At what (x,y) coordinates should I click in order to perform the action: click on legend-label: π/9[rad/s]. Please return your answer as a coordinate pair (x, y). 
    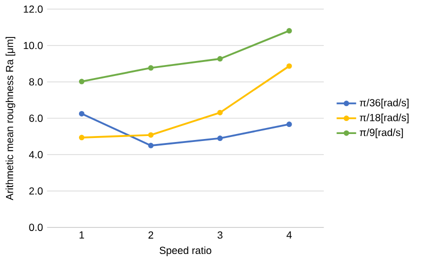
    Looking at the image, I should click on (381, 133).